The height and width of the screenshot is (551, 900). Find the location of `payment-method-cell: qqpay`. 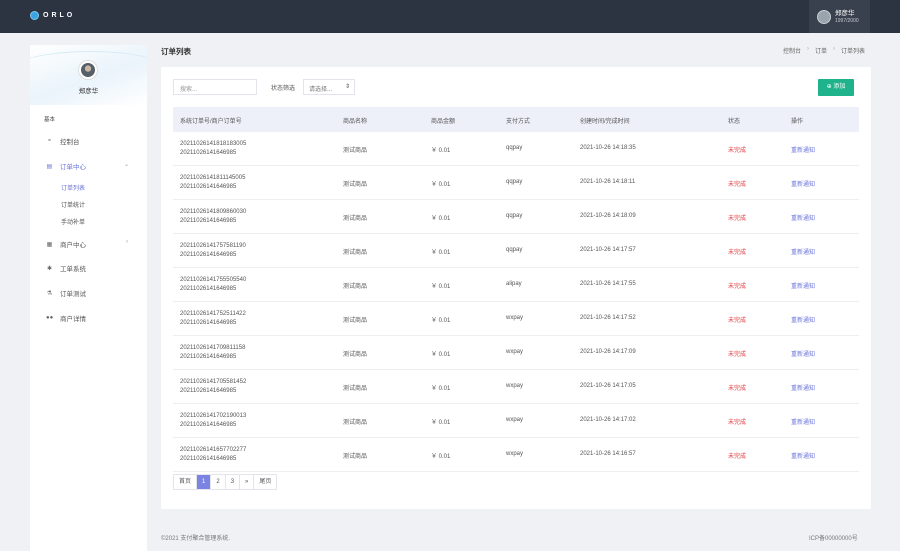

payment-method-cell: qqpay is located at coordinates (514, 250).